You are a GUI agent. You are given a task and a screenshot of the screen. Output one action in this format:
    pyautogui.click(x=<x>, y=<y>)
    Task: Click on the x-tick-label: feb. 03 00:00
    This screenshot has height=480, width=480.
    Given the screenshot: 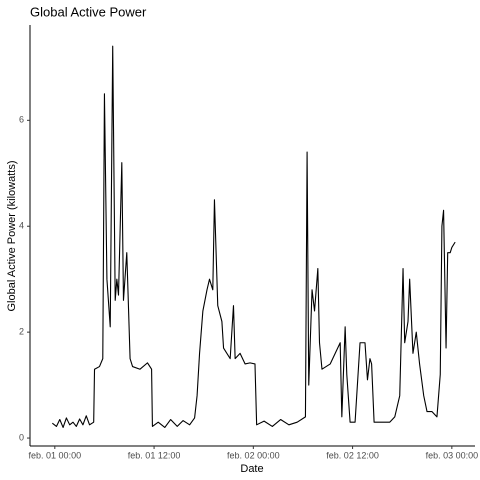 What is the action you would take?
    pyautogui.click(x=452, y=455)
    